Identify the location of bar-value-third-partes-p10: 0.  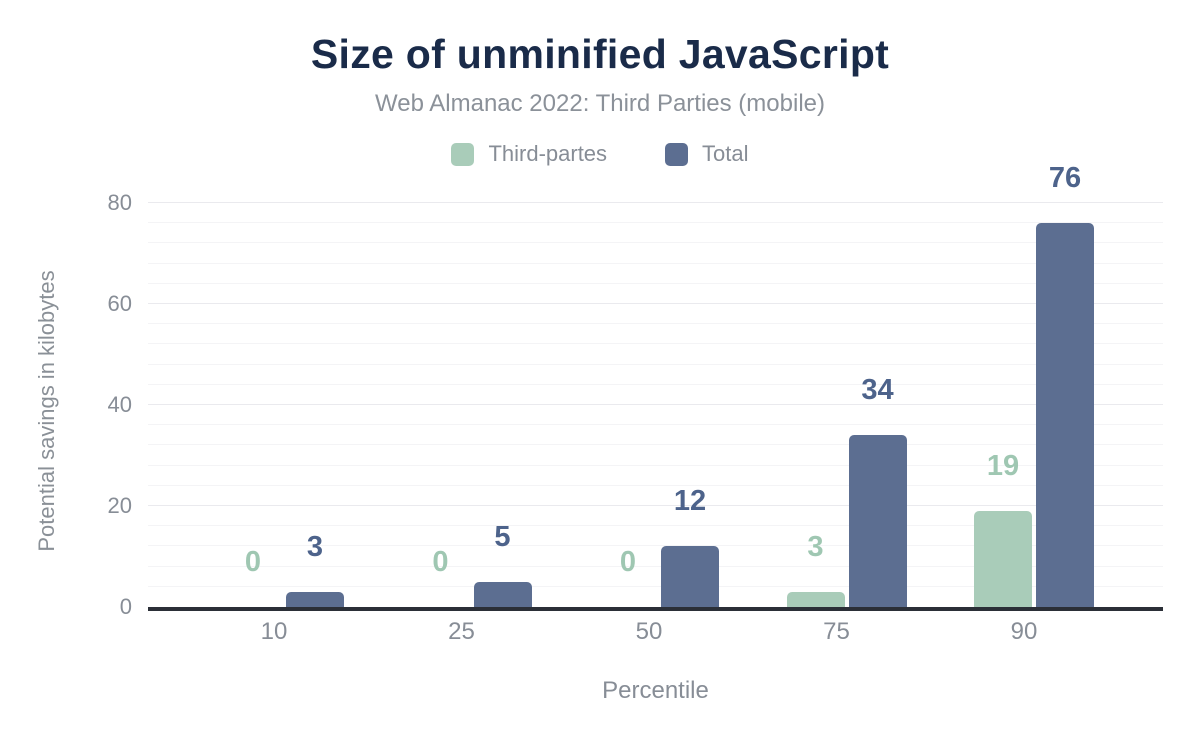
(253, 562).